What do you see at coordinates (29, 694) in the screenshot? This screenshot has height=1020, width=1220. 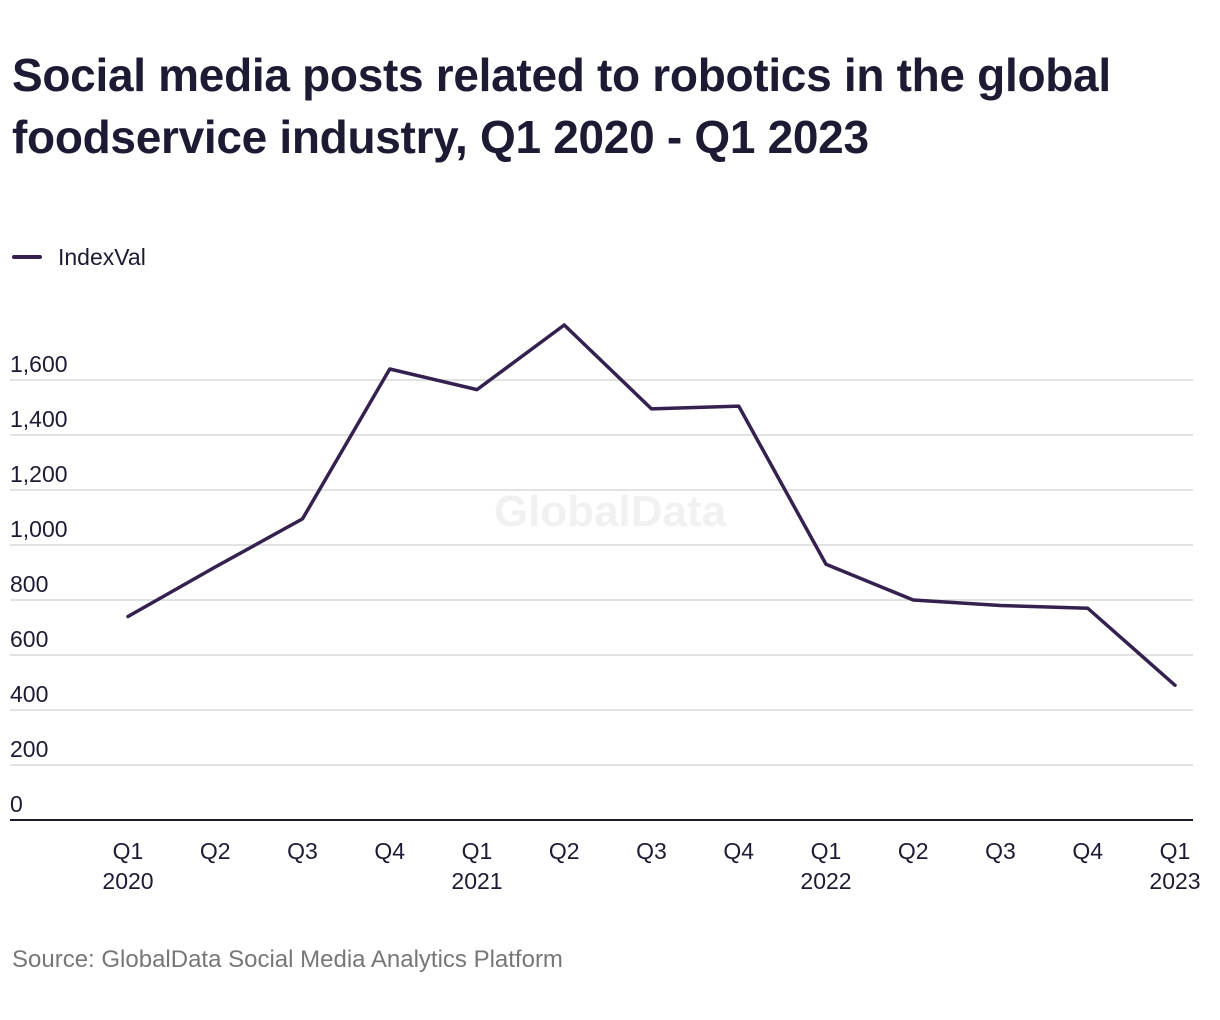 I see `y-tick-label: 400` at bounding box center [29, 694].